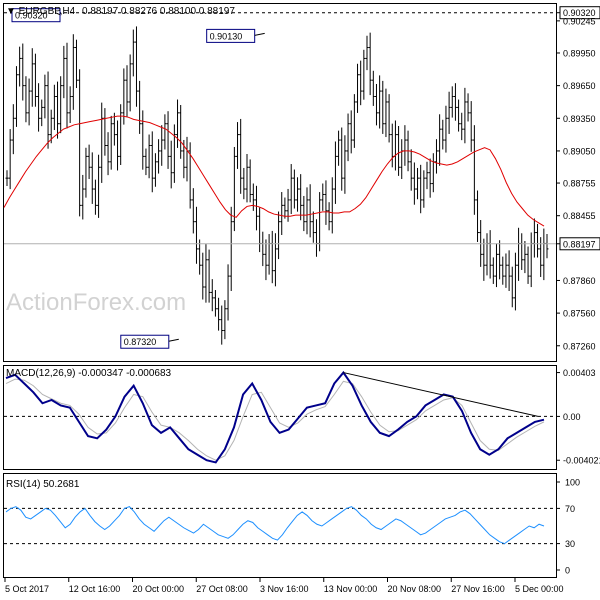  I want to click on price-callout-label: 0.90130, so click(226, 36).